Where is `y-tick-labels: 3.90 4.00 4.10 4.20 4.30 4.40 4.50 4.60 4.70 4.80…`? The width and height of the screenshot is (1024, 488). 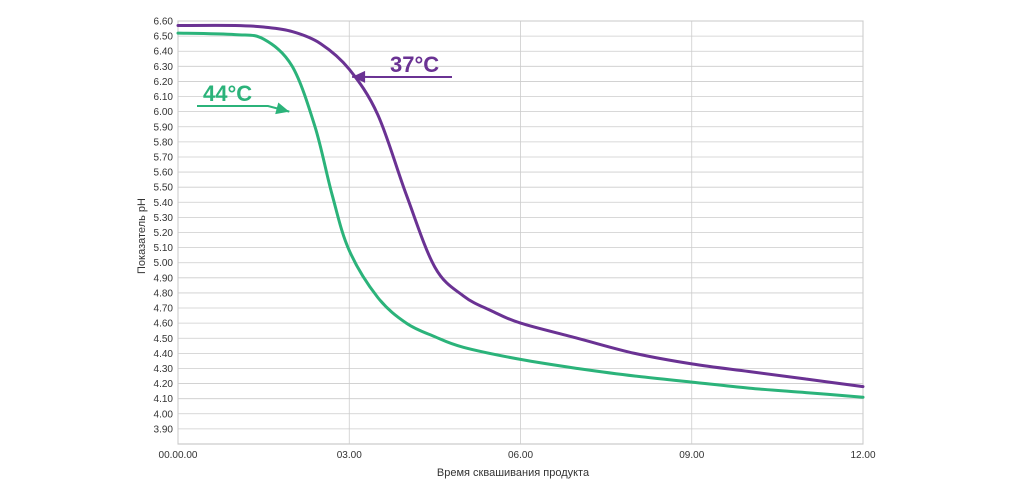 y-tick-labels: 3.90 4.00 4.10 4.20 4.30 4.40 4.50 4.60 4.70 4.80… is located at coordinates (164, 226).